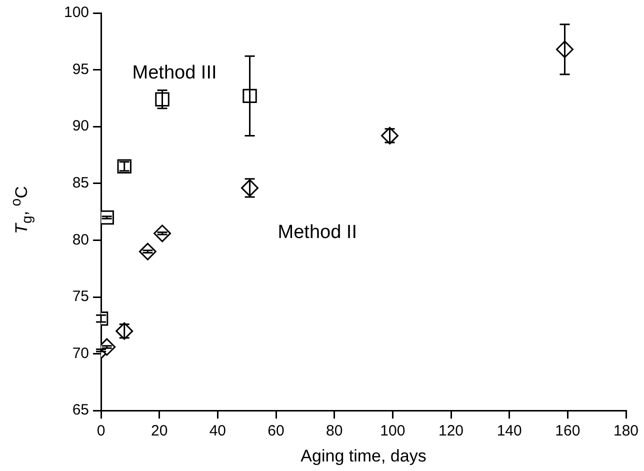  What do you see at coordinates (81, 297) in the screenshot?
I see `y-tick-label: 75` at bounding box center [81, 297].